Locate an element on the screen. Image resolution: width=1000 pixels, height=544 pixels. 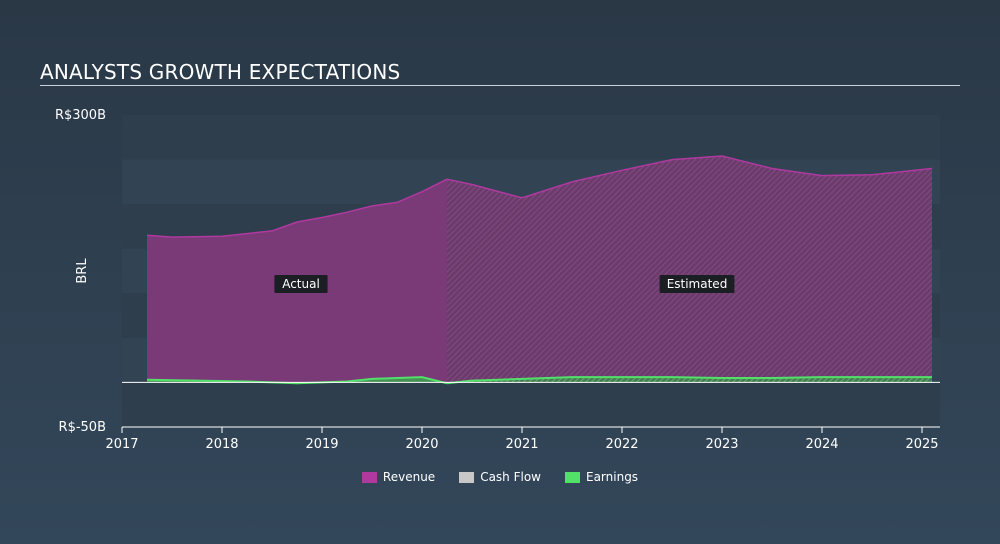
page-title: ANALYSTS GROWTH EXPECTATIONS is located at coordinates (220, 72).